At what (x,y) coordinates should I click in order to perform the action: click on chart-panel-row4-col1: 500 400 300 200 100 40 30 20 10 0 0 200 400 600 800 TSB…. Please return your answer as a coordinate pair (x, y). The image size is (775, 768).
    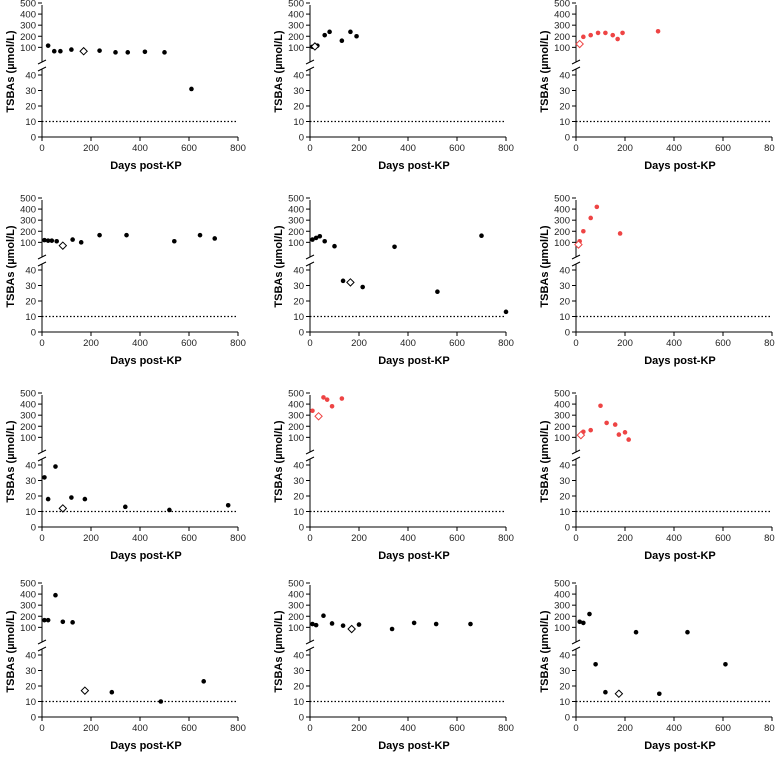
    Looking at the image, I should click on (129, 673).